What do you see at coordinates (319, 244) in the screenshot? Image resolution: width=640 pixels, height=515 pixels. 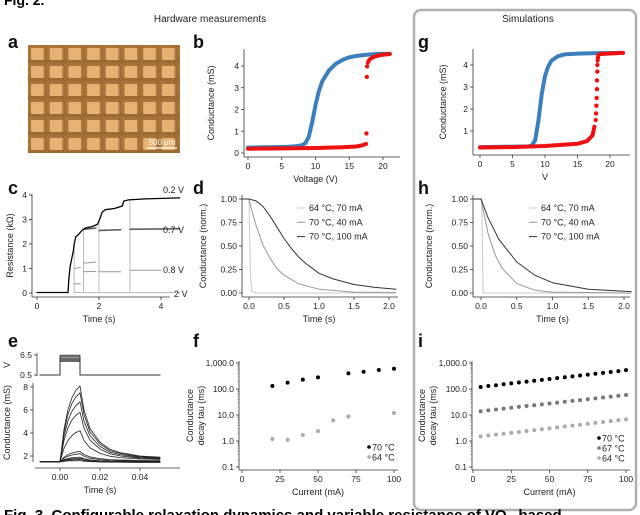 I see `d-series-line` at bounding box center [319, 244].